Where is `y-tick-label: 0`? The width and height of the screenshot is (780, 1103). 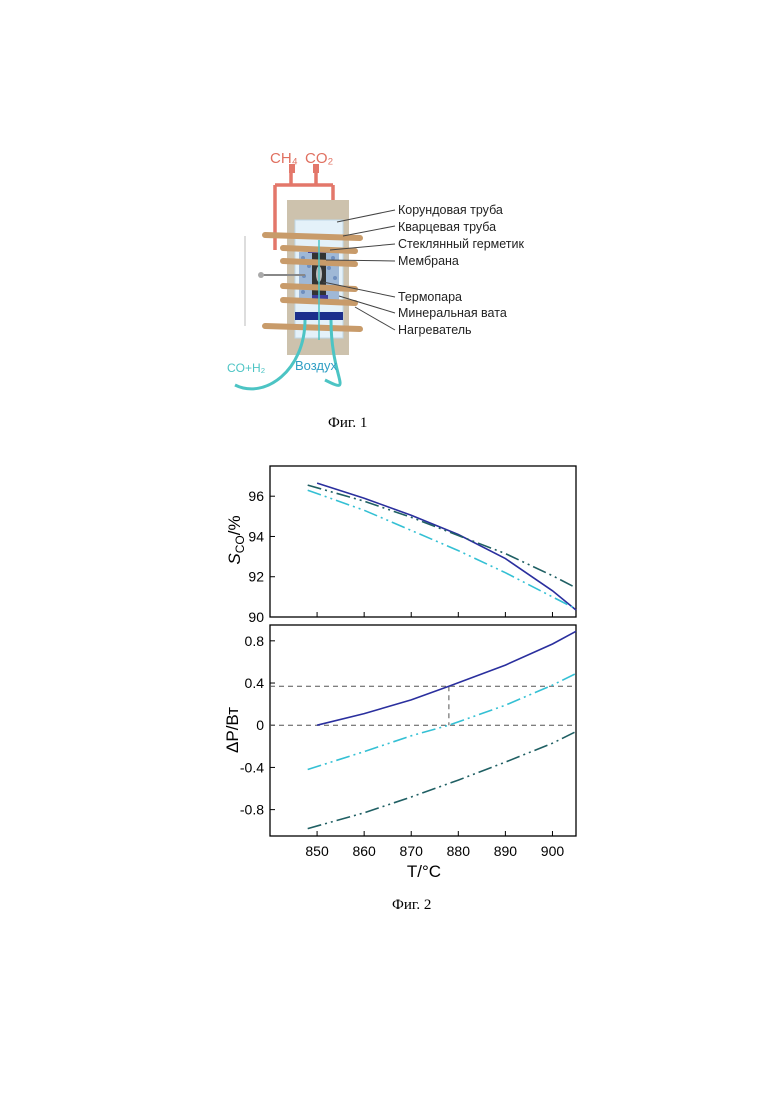
y-tick-label: 0 is located at coordinates (260, 725).